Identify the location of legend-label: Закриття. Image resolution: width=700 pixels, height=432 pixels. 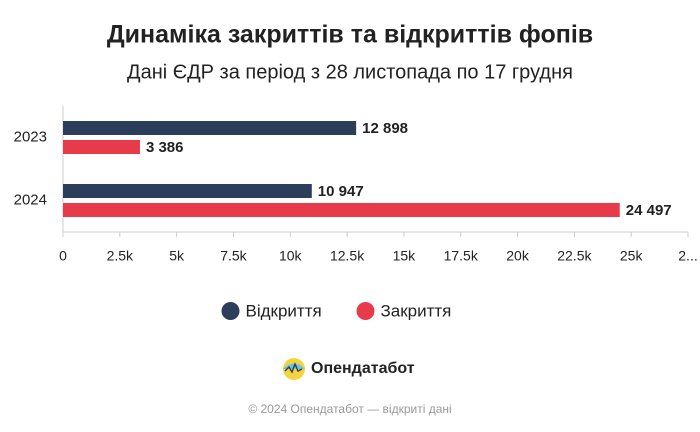
(416, 310).